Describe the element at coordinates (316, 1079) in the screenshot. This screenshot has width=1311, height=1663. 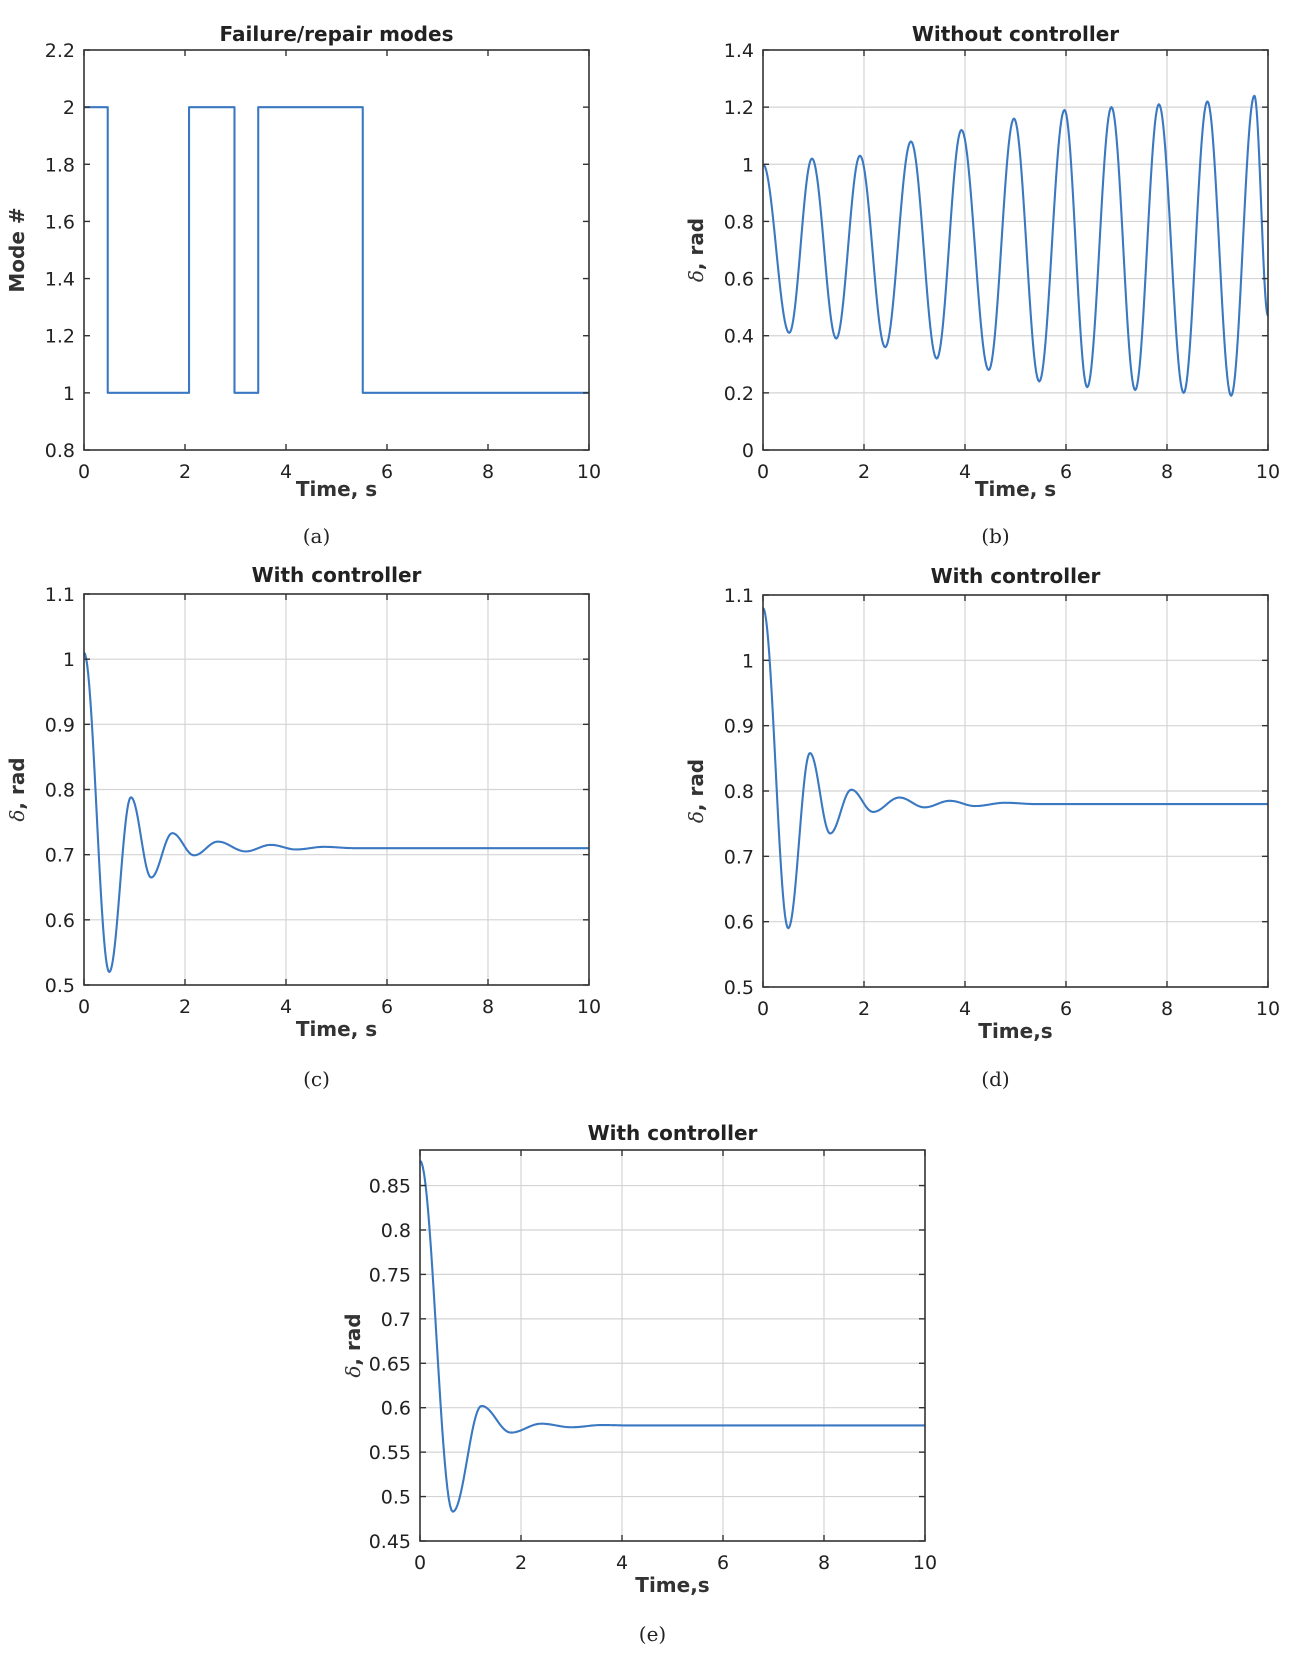
I see `panel-caption: (c)` at that location.